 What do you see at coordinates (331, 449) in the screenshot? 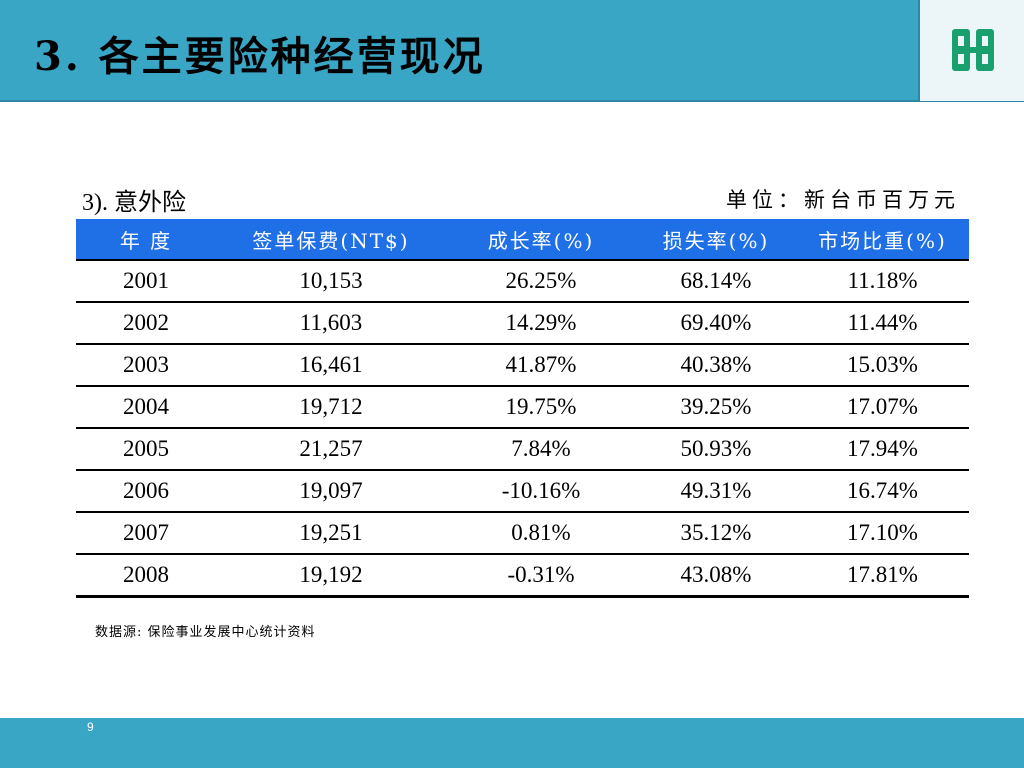
I see `cell-premium: 21,257` at bounding box center [331, 449].